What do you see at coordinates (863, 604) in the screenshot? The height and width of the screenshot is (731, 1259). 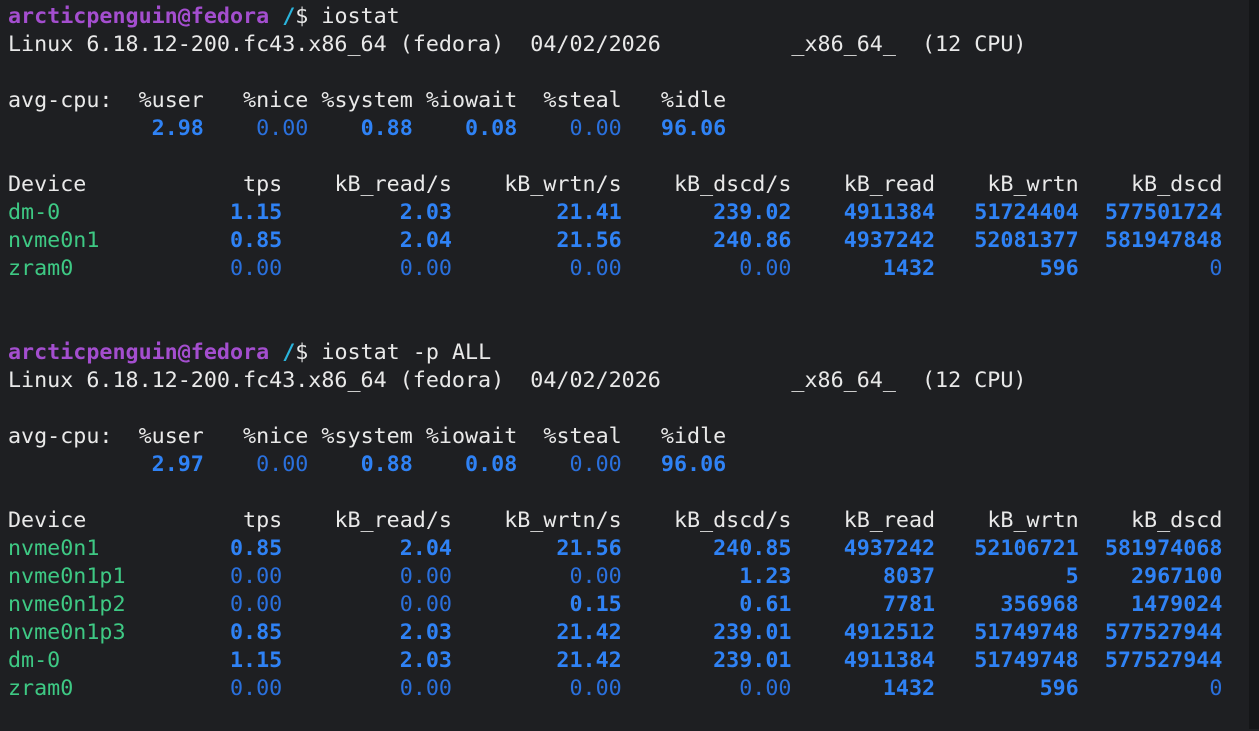 I see `stat-value: 7781` at bounding box center [863, 604].